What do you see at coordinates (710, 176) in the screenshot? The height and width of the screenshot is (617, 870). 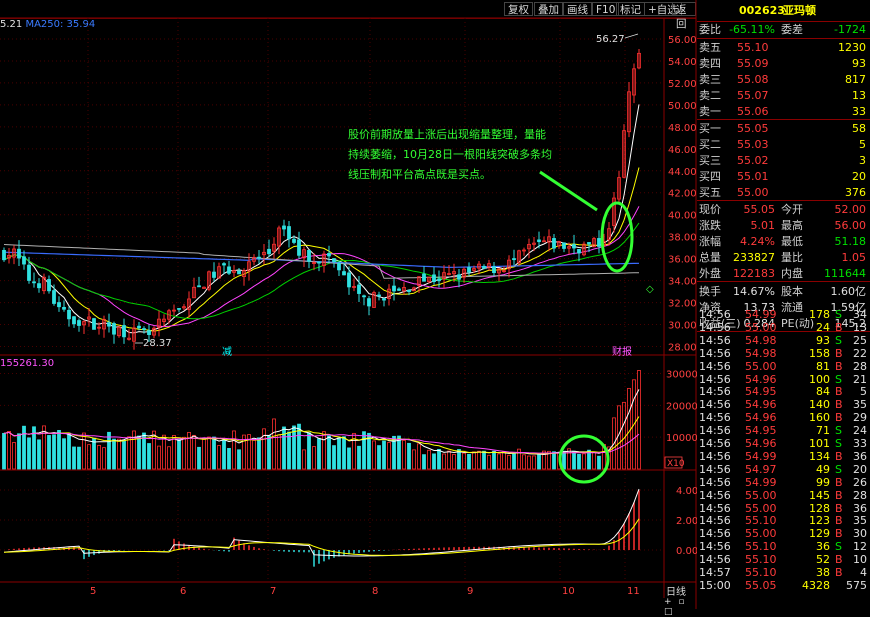 I see `bid-label: 买四` at bounding box center [710, 176].